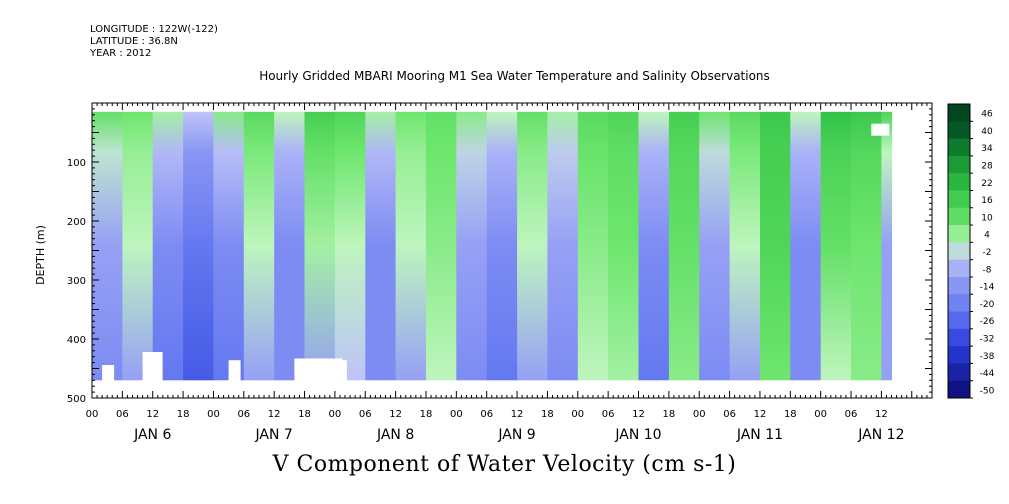 The height and width of the screenshot is (504, 1009). What do you see at coordinates (637, 435) in the screenshot?
I see `x-day-label: JAN 10` at bounding box center [637, 435].